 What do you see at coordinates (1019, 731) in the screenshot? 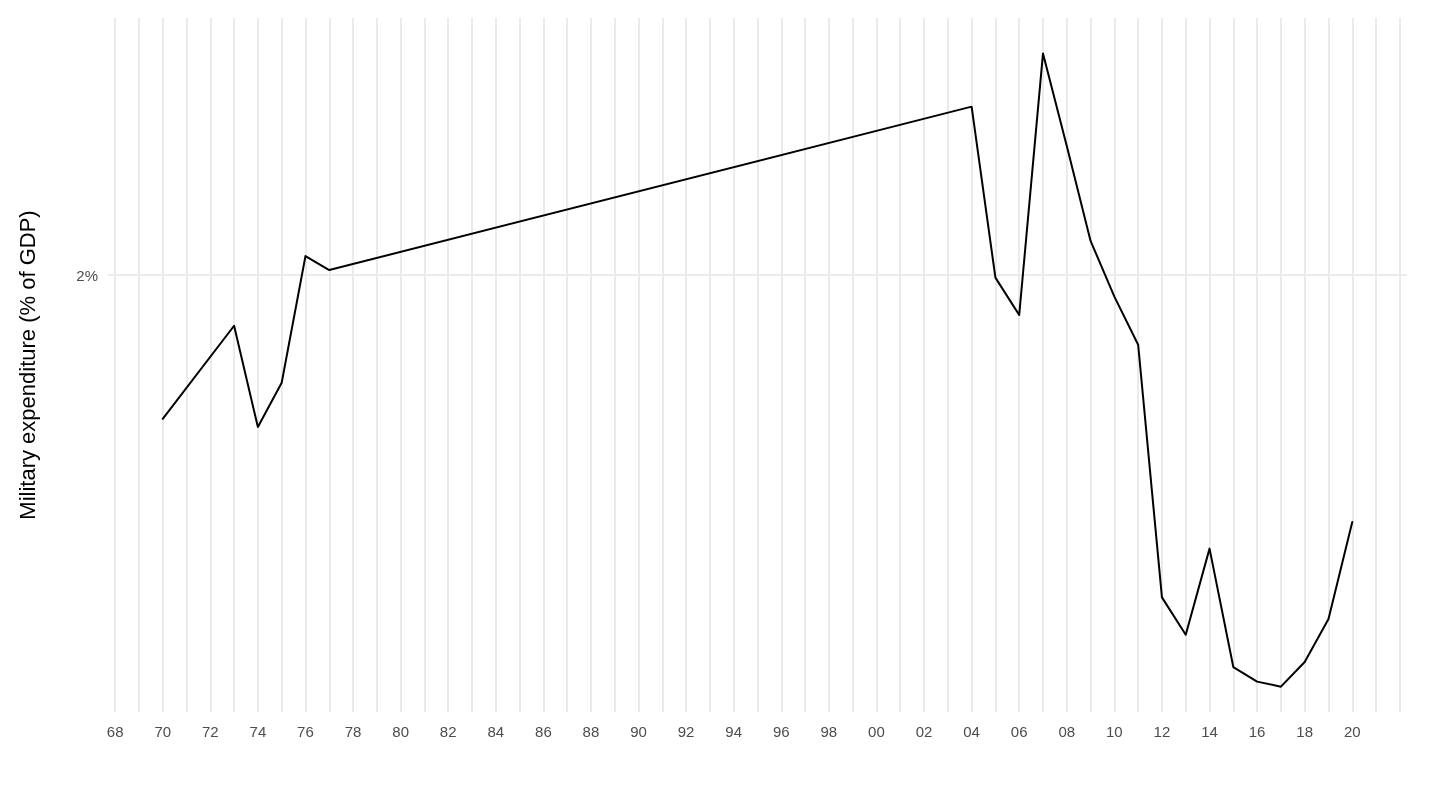
I see `x-tick-label: 06` at bounding box center [1019, 731].